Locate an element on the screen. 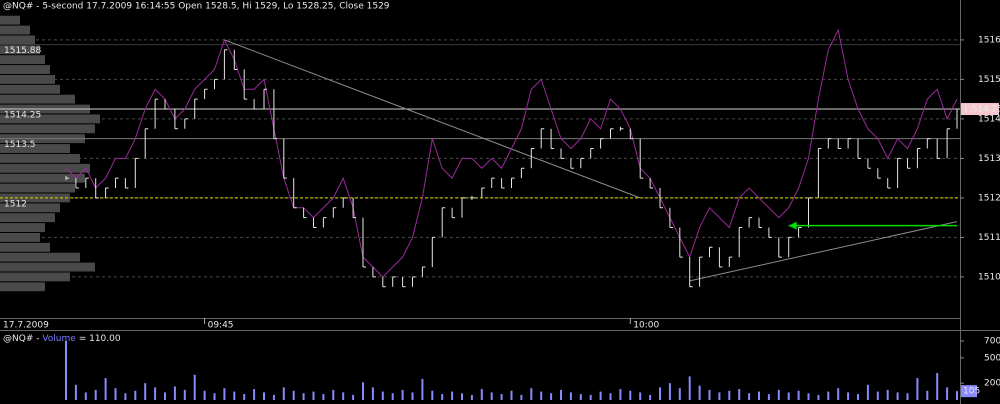  y-tick-label: 1511 is located at coordinates (989, 238).